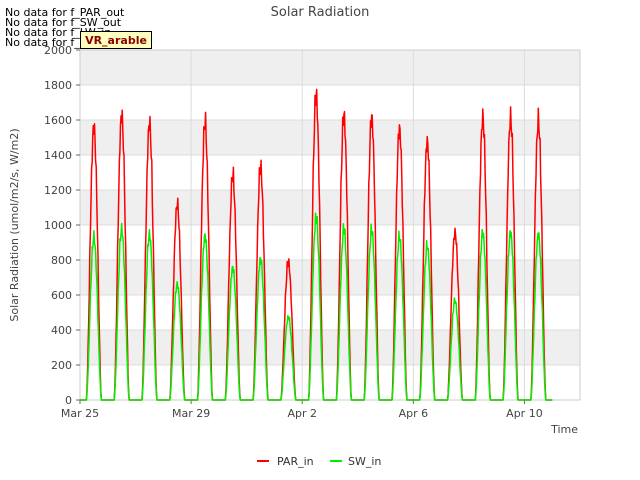 Image resolution: width=640 pixels, height=480 pixels. Describe the element at coordinates (65, 12) in the screenshot. I see `note-f-par-out: No data for f_PAR_out` at that location.